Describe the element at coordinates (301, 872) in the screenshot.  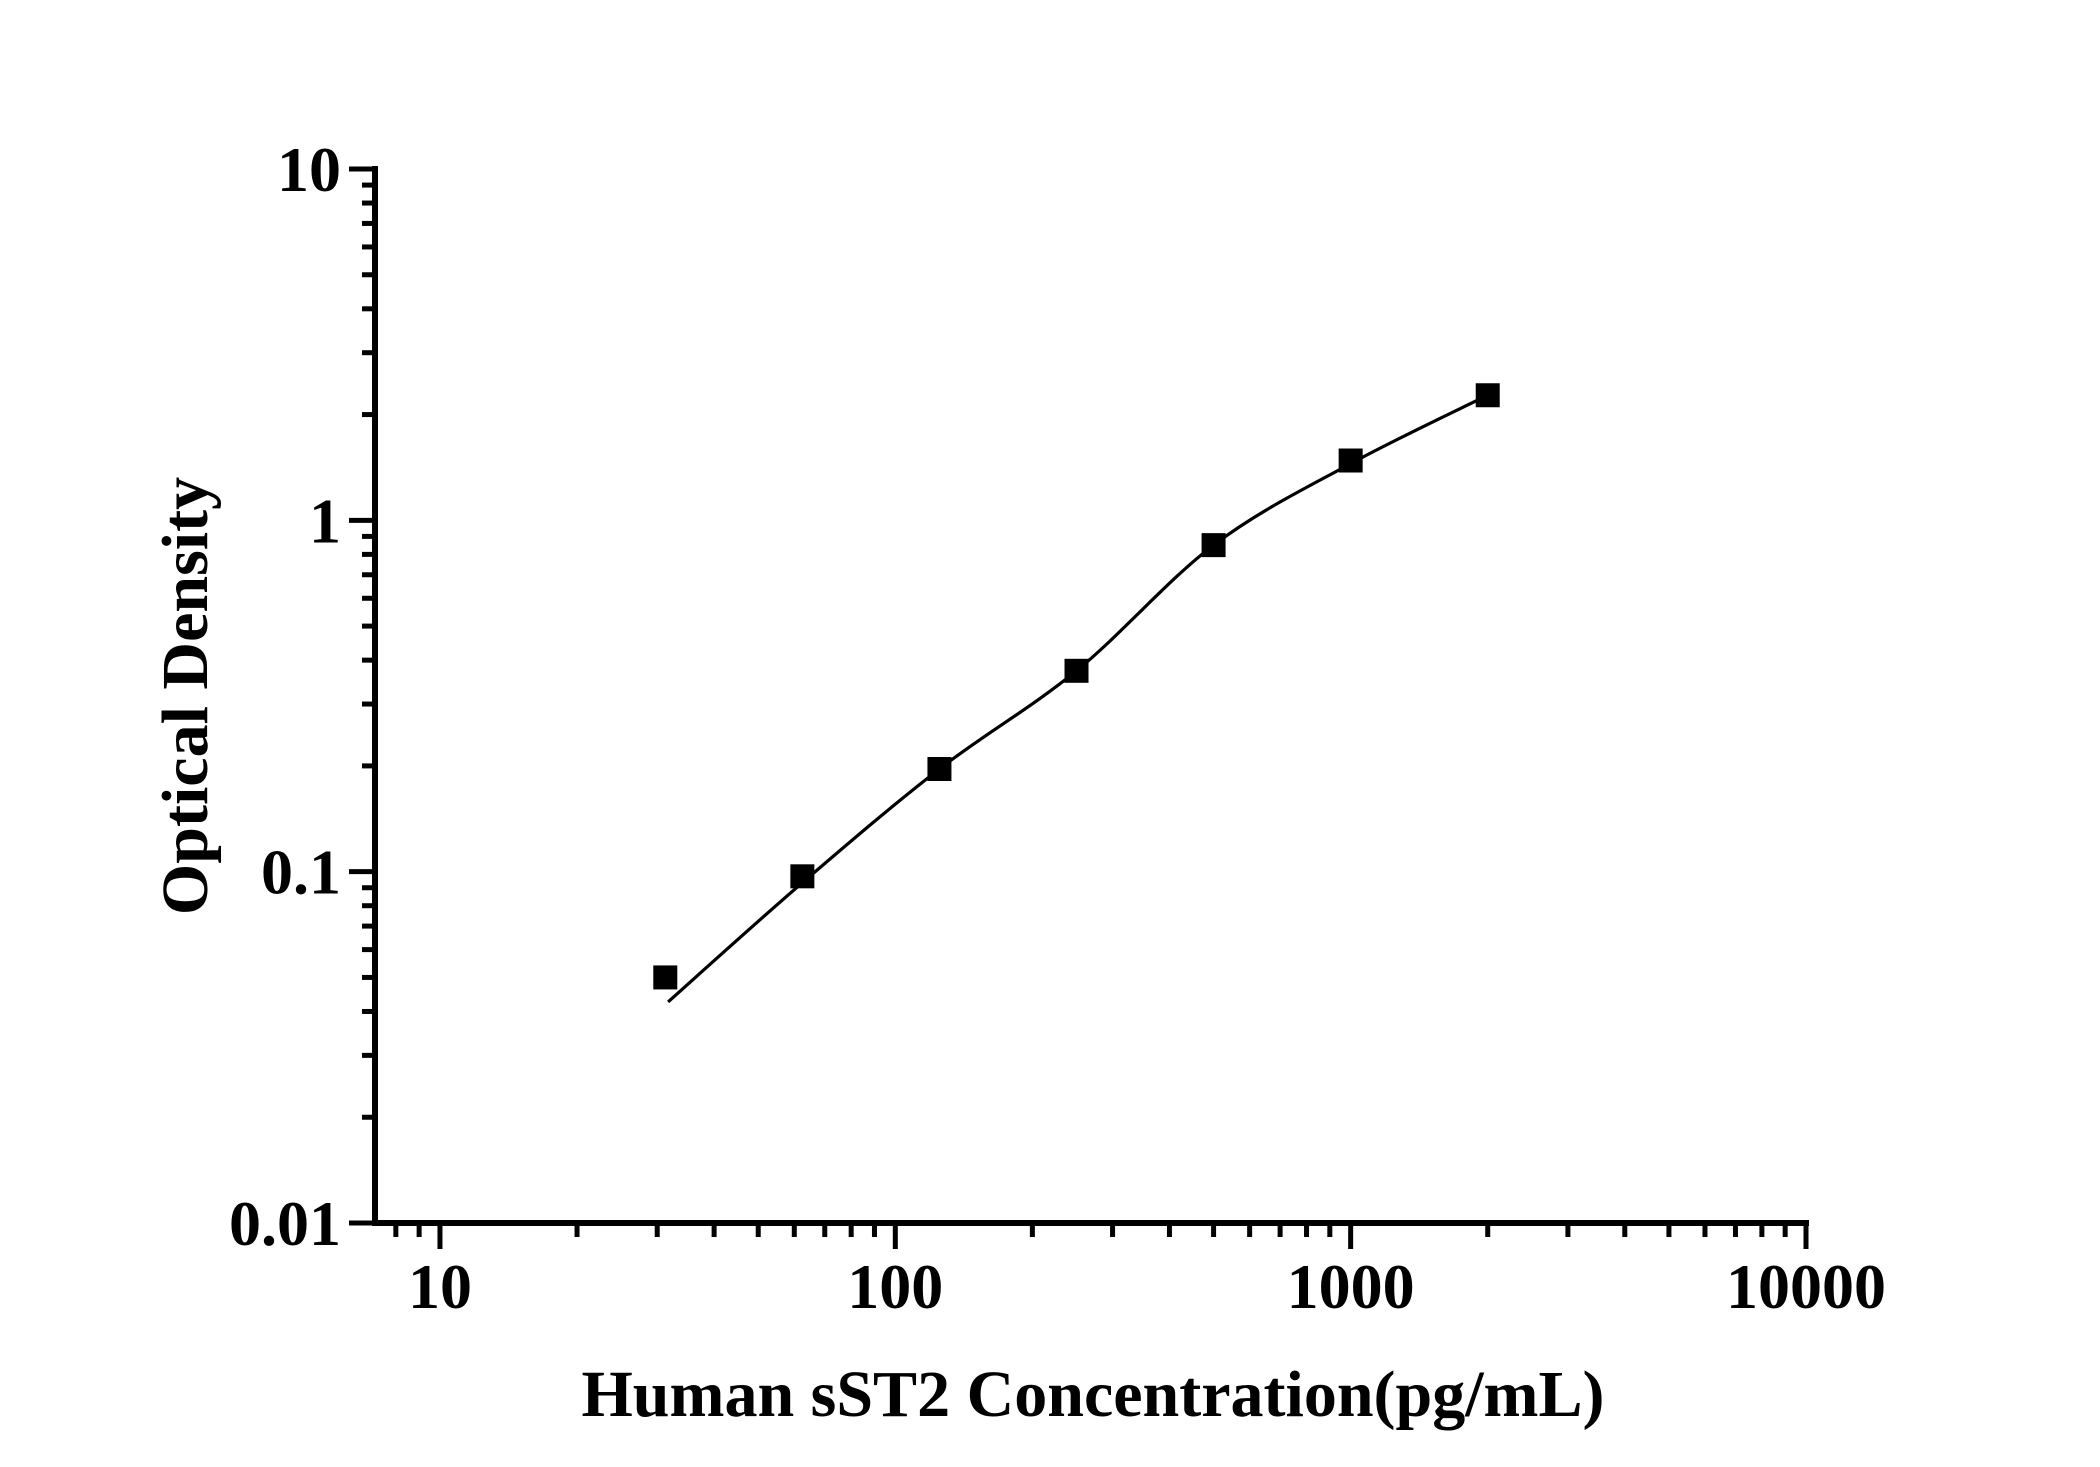
I see `y-tick-label: 0.1` at that location.